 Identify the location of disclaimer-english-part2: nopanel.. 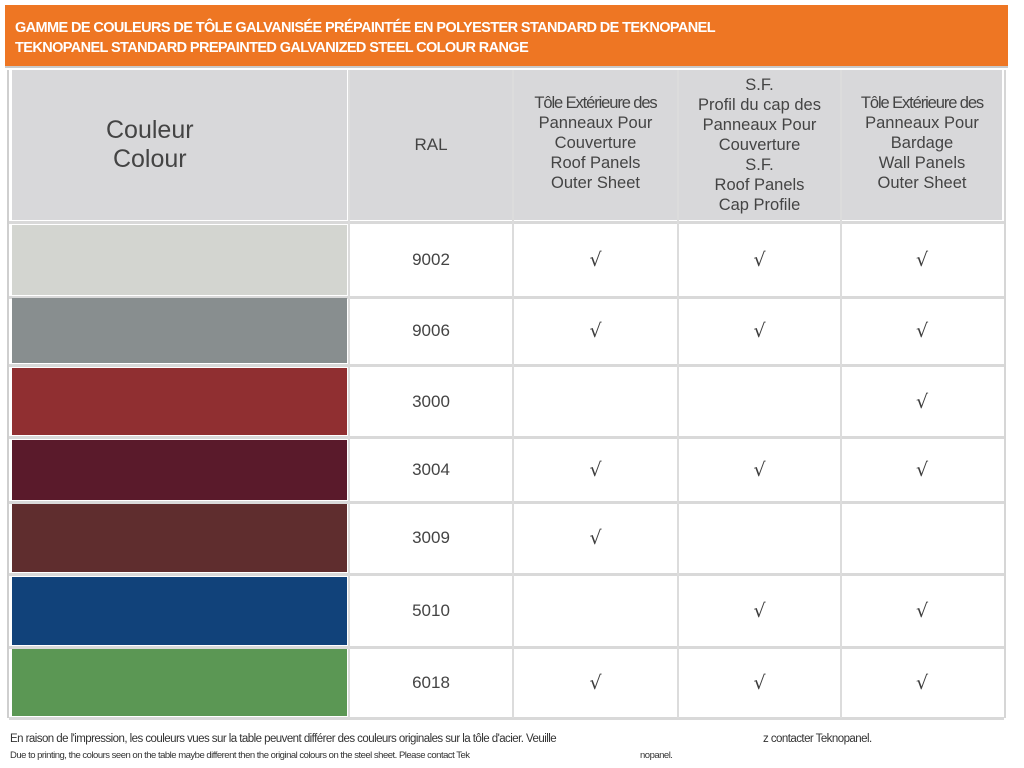
(656, 755).